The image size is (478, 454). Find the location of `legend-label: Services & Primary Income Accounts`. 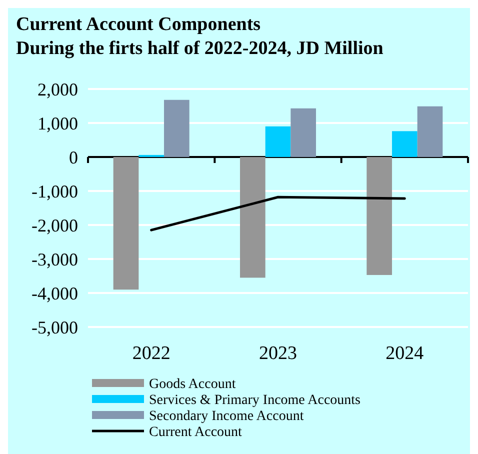

legend-label: Services & Primary Income Accounts is located at coordinates (255, 400).